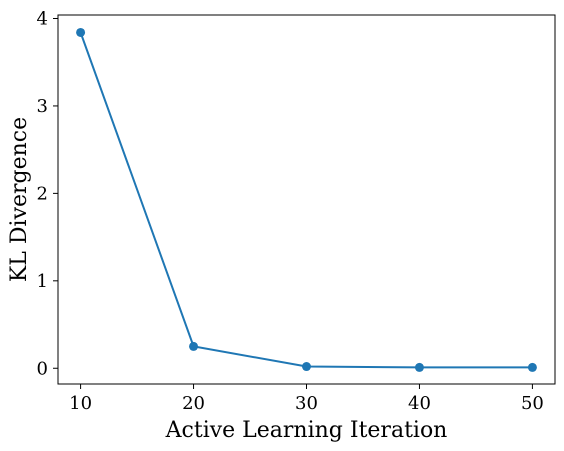 This screenshot has width=564, height=451. Describe the element at coordinates (80, 403) in the screenshot. I see `x-tick-label: 10` at that location.